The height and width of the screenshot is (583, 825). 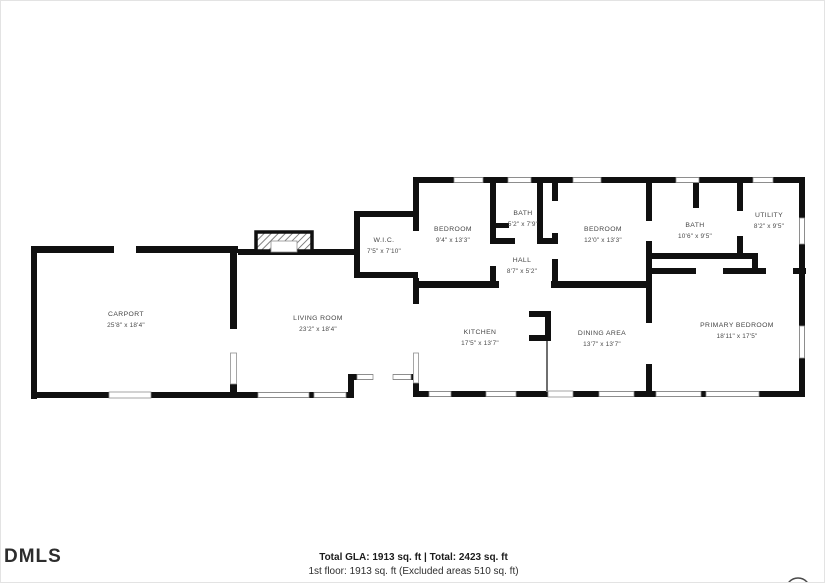 I want to click on room-label-bath-2: BATH 10'6" x 9'5", so click(x=695, y=231).